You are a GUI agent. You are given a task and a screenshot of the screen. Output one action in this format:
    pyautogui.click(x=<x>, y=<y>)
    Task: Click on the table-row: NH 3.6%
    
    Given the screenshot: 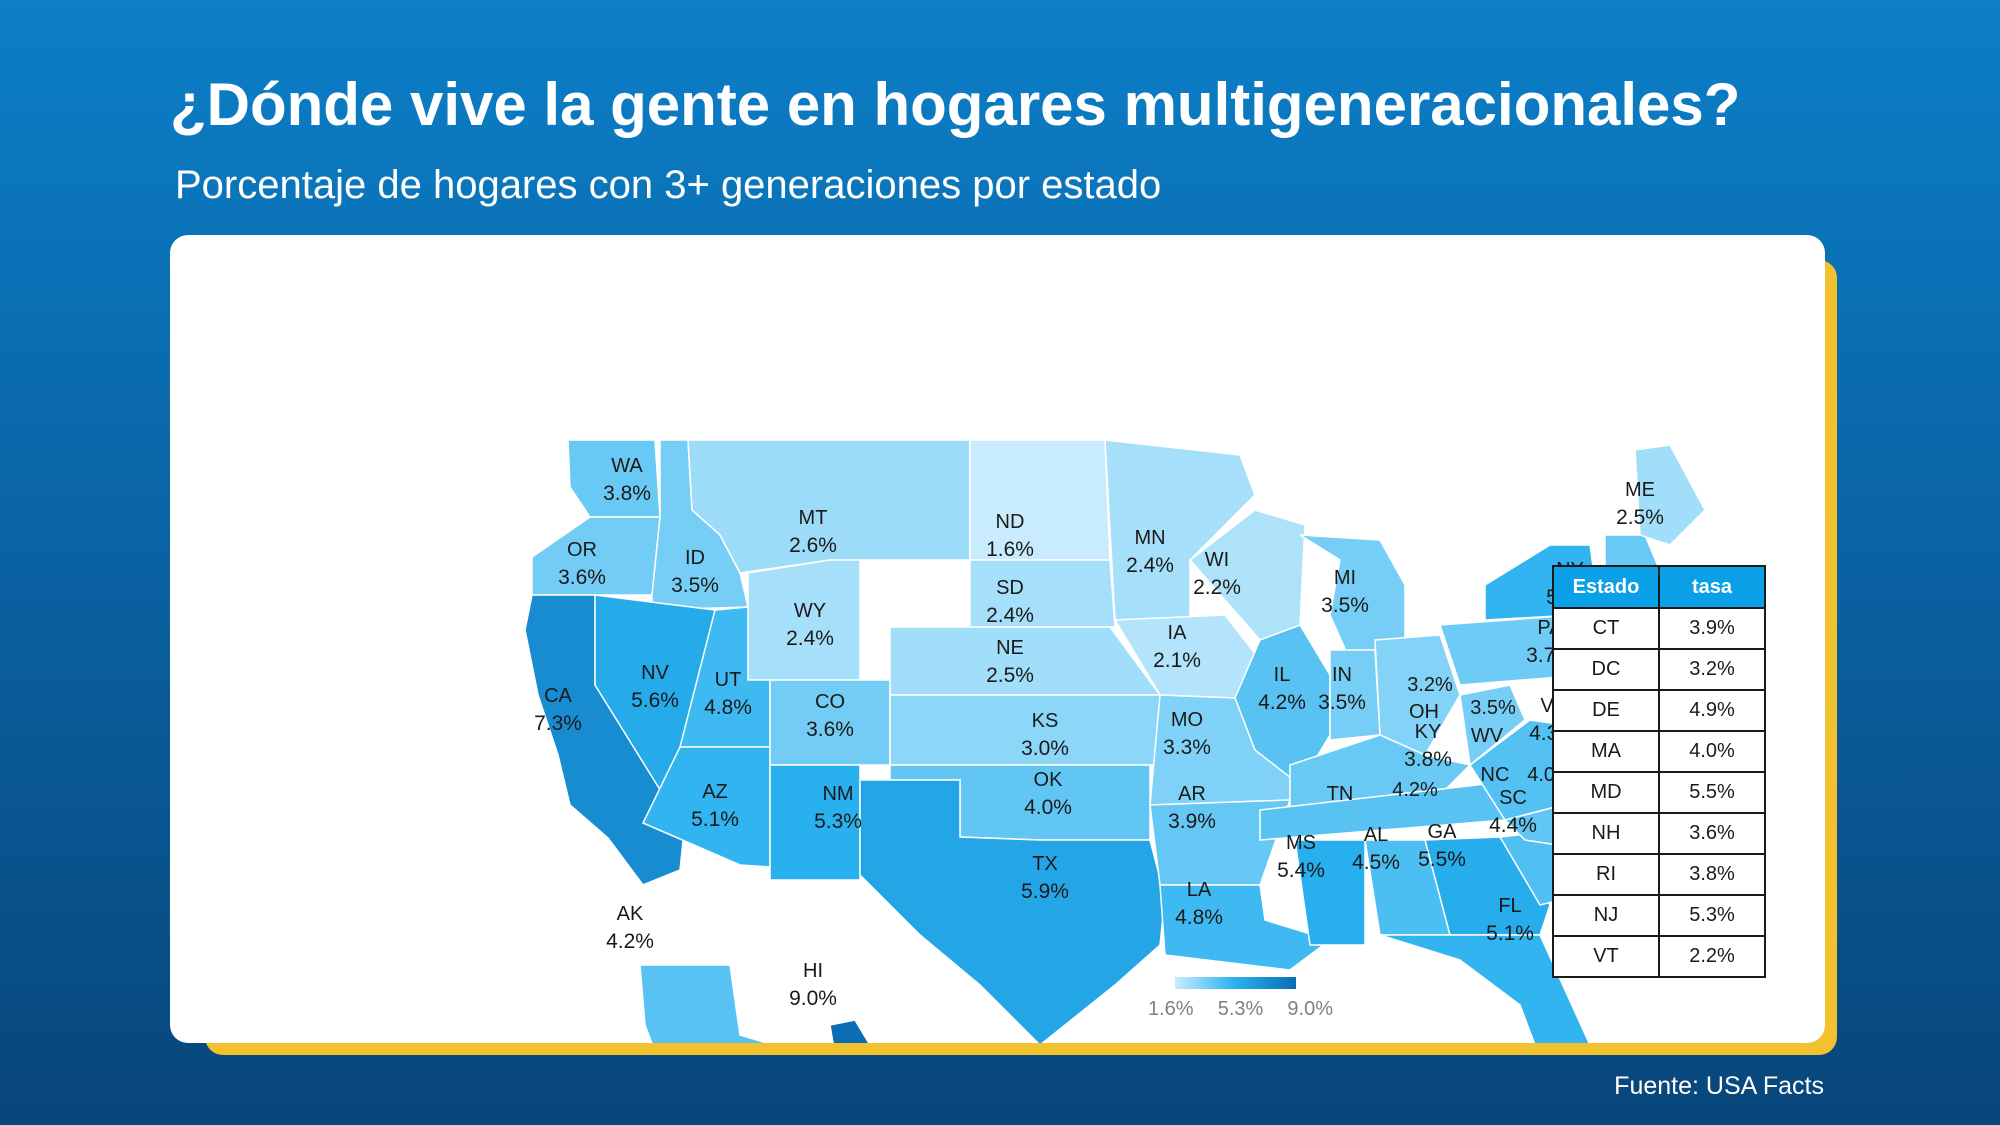 What is the action you would take?
    pyautogui.click(x=1659, y=833)
    